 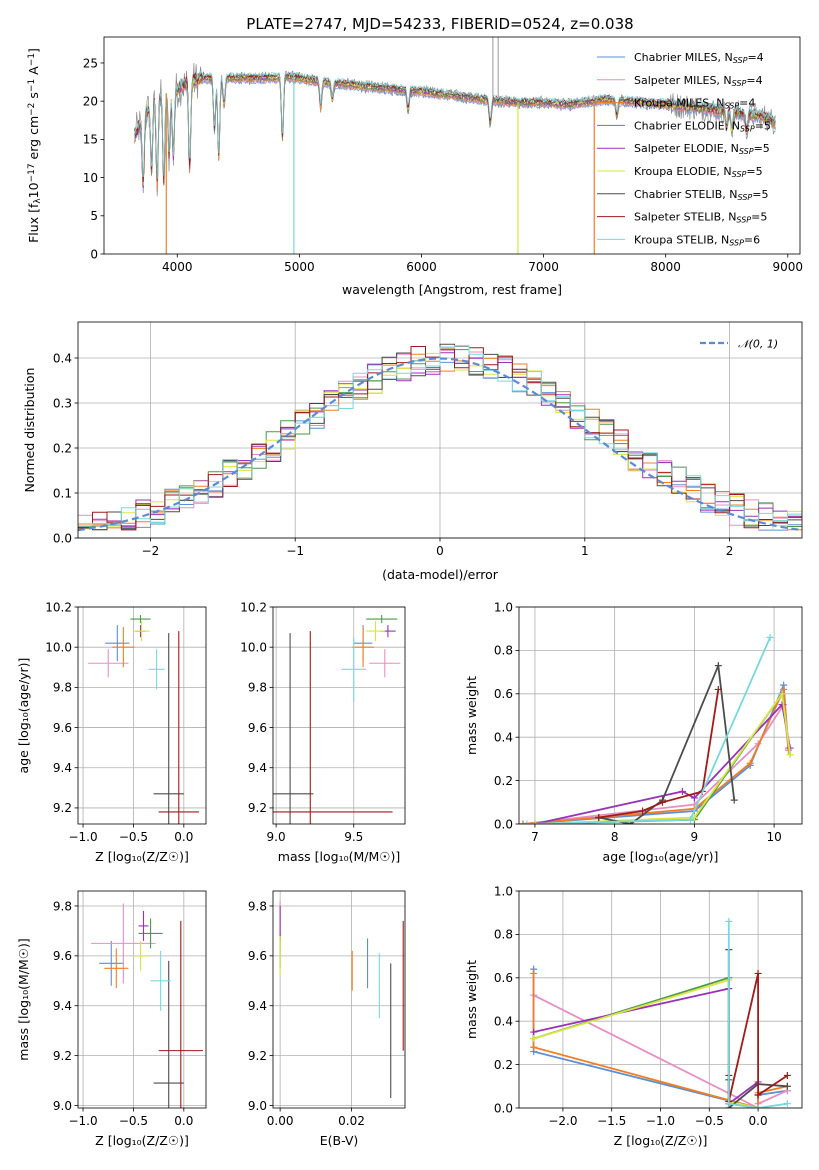 I want to click on legend-label-part: Kroupa MILES, N, so click(x=679, y=103).